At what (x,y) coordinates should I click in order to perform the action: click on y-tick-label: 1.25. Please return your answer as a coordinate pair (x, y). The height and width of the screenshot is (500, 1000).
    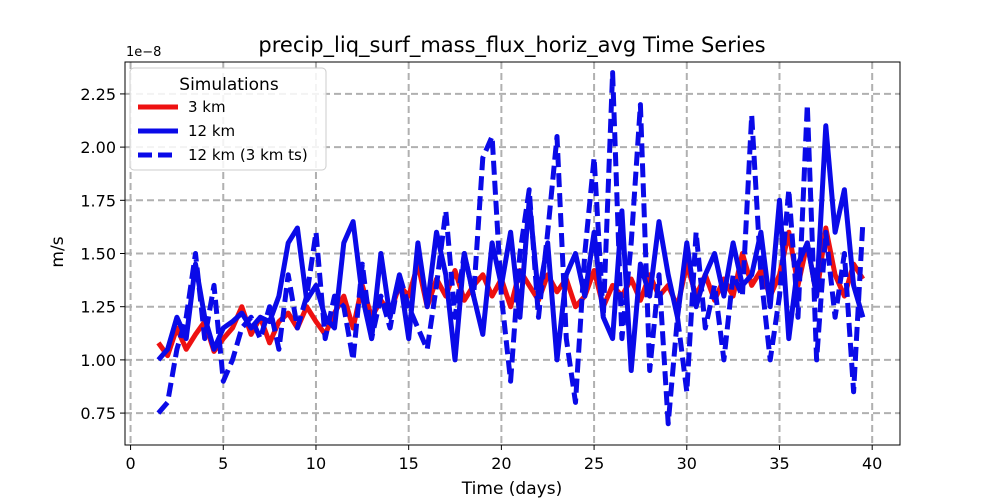
    Looking at the image, I should click on (98, 307).